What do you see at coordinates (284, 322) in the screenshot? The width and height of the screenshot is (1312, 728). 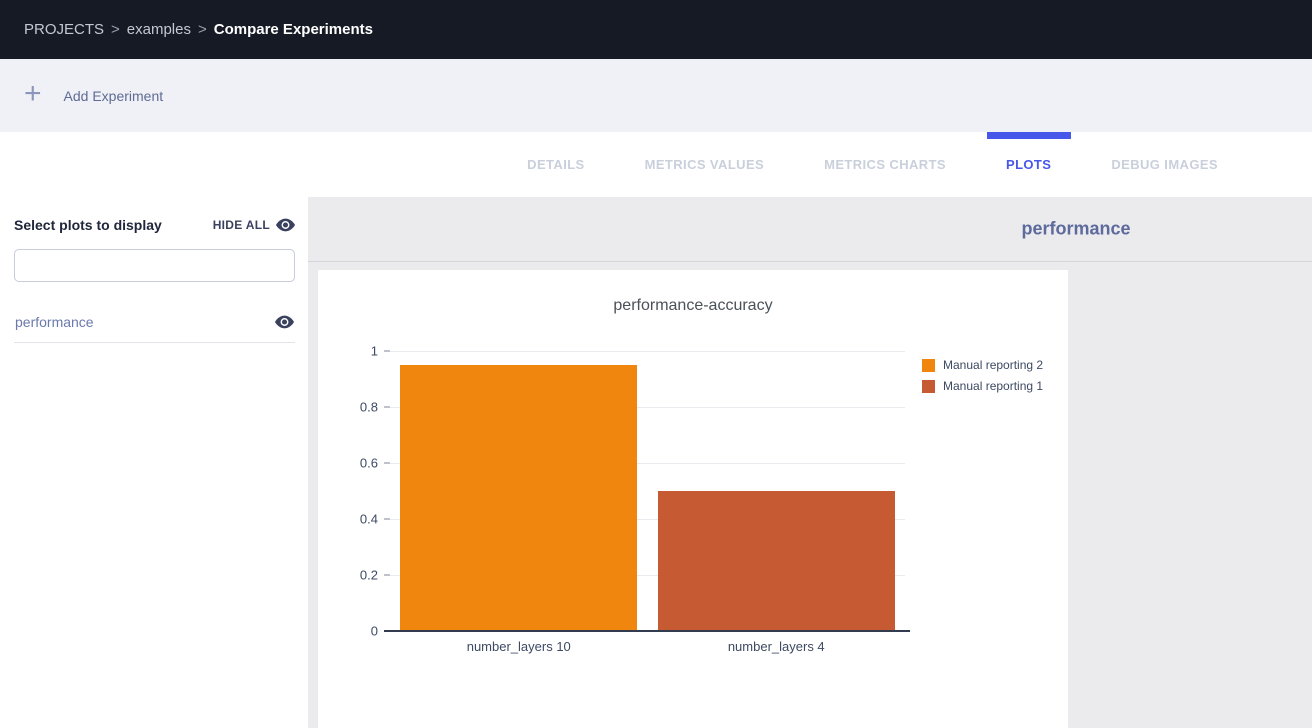 I see `eye-toggle-icon` at bounding box center [284, 322].